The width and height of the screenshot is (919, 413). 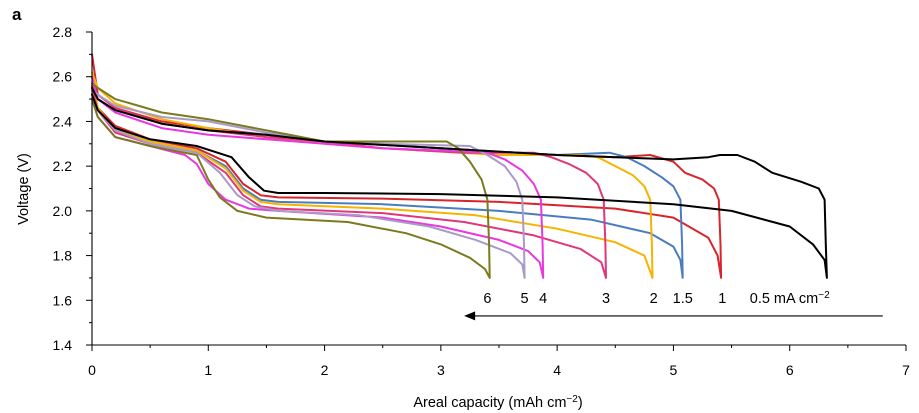 I want to click on rate-label: 0.5 mA cm−2, so click(x=790, y=298).